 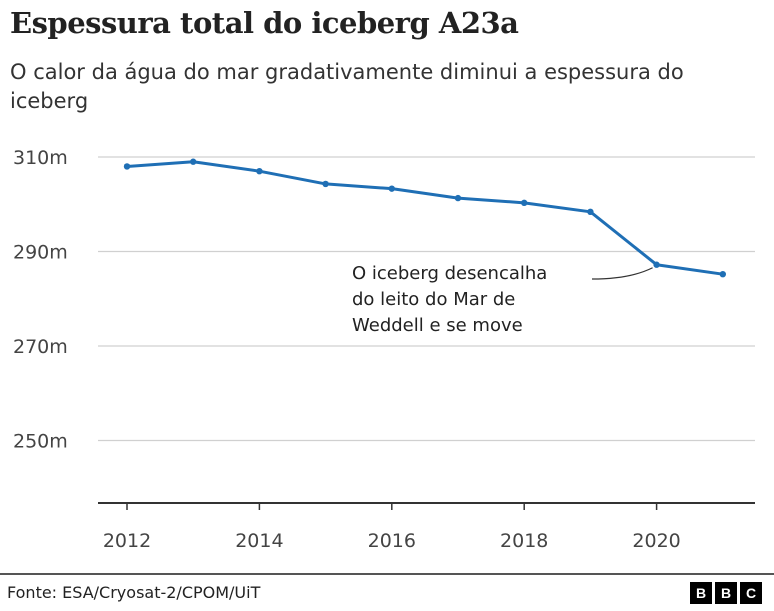 I want to click on annotation-connector, so click(x=622, y=273).